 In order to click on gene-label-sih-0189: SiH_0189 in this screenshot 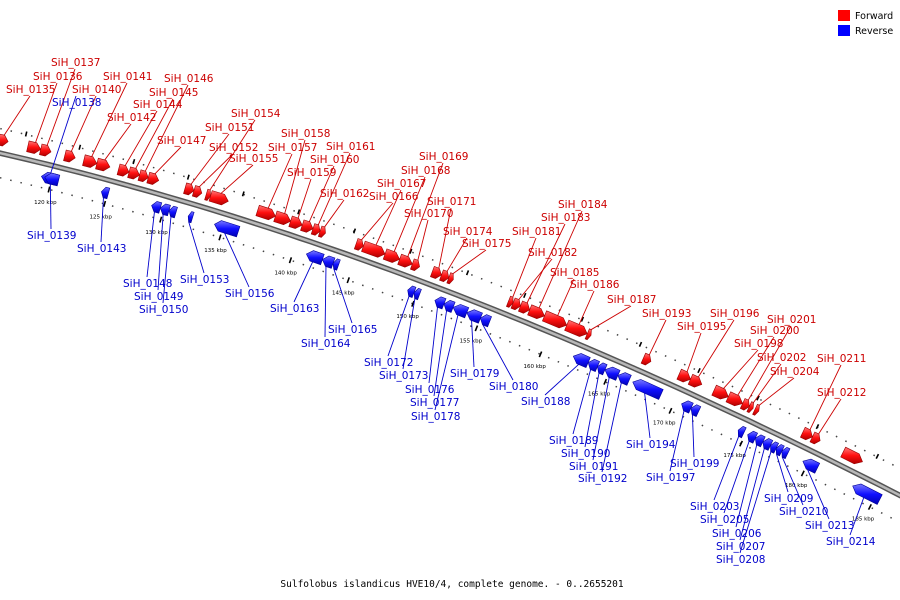, I will do `click(573, 441)`.